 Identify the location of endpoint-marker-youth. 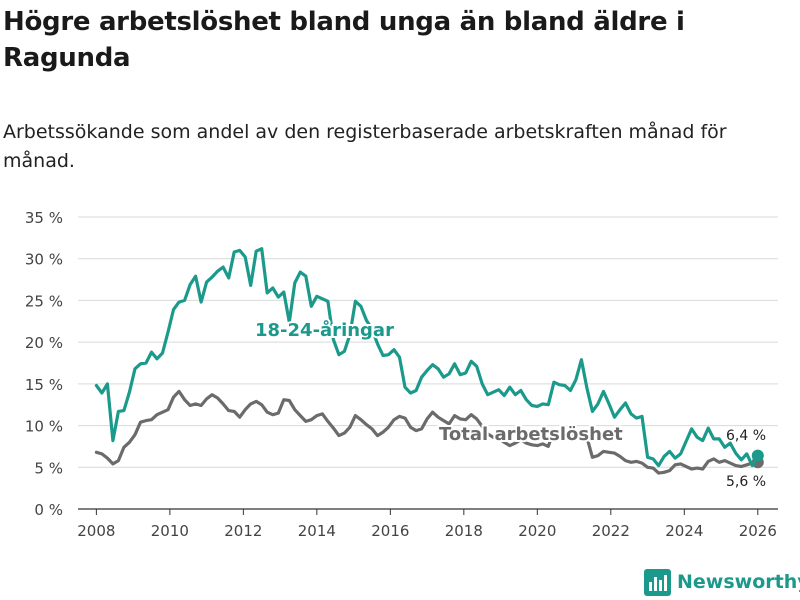
(757, 455).